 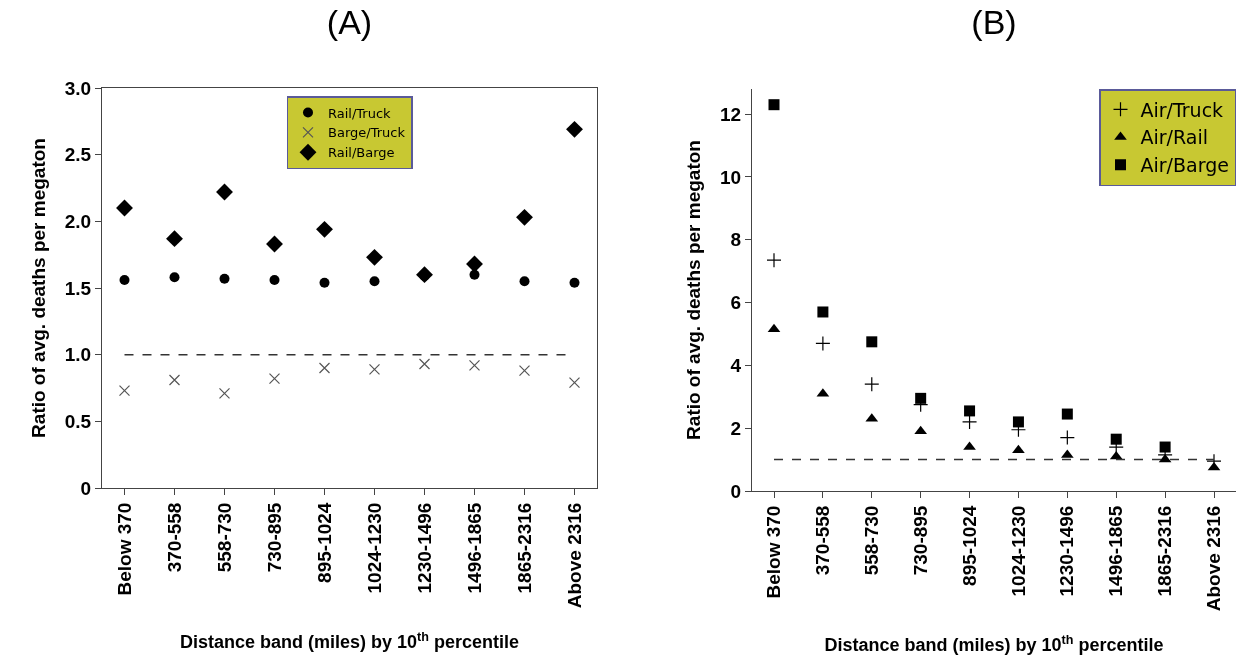 What do you see at coordinates (731, 114) in the screenshot?
I see `y-tick-label: 12` at bounding box center [731, 114].